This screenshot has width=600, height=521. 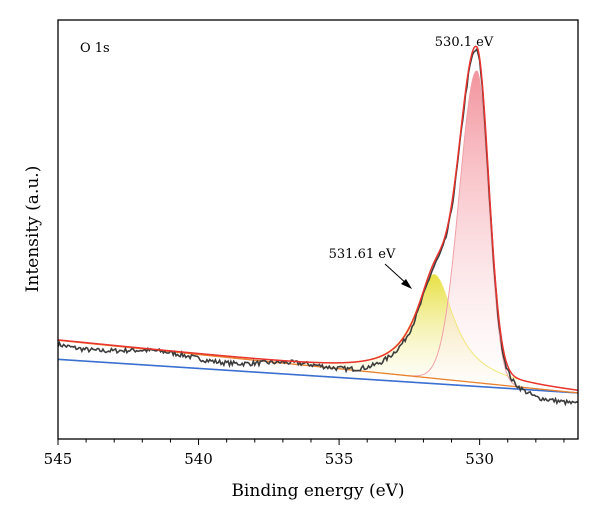 What do you see at coordinates (317, 491) in the screenshot?
I see `x-axis-label: Binding energy (eV)` at bounding box center [317, 491].